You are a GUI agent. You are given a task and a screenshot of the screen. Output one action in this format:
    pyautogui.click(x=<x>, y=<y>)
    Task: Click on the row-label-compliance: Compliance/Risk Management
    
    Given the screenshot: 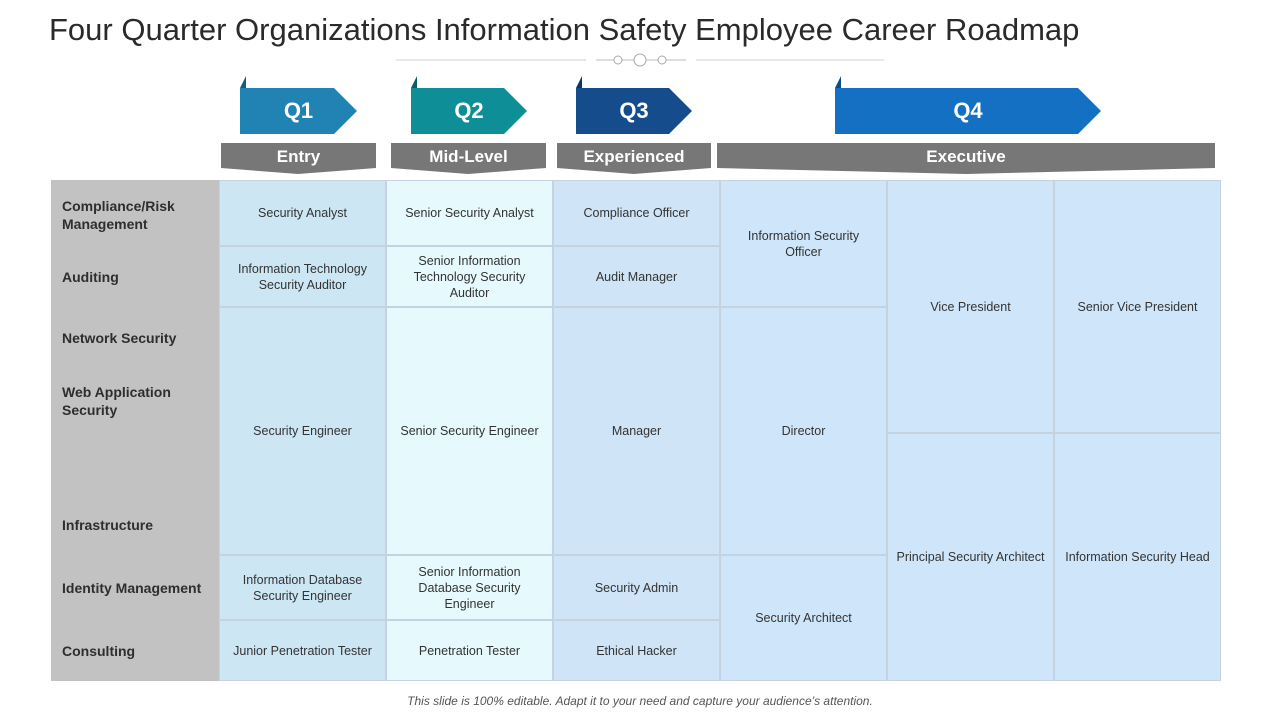 What is the action you would take?
    pyautogui.click(x=118, y=215)
    